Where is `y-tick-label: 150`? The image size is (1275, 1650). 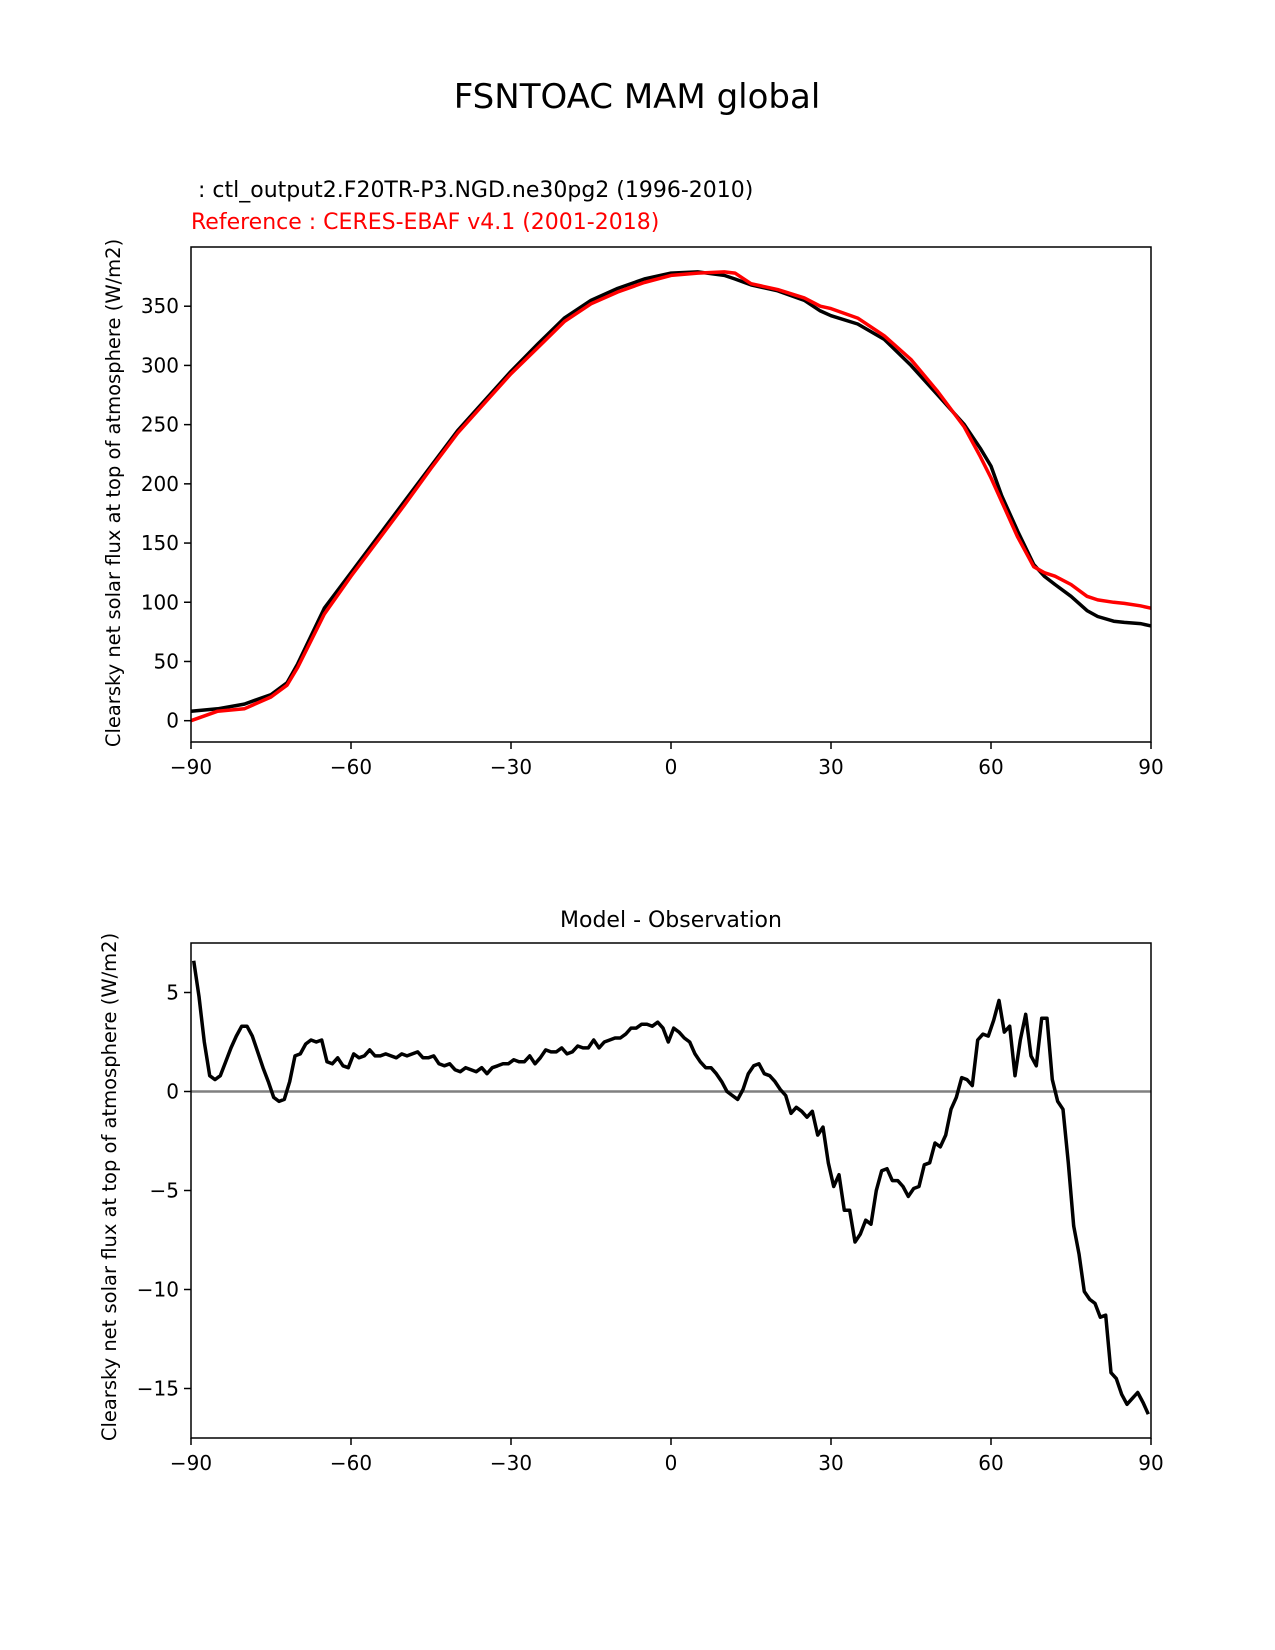
y-tick-label: 150 is located at coordinates (160, 543).